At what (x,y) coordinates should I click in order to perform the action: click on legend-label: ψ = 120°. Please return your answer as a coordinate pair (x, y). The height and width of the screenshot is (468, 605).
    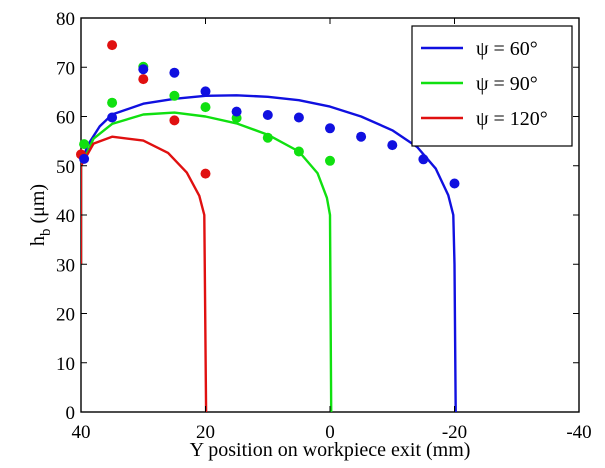
    Looking at the image, I should click on (512, 119).